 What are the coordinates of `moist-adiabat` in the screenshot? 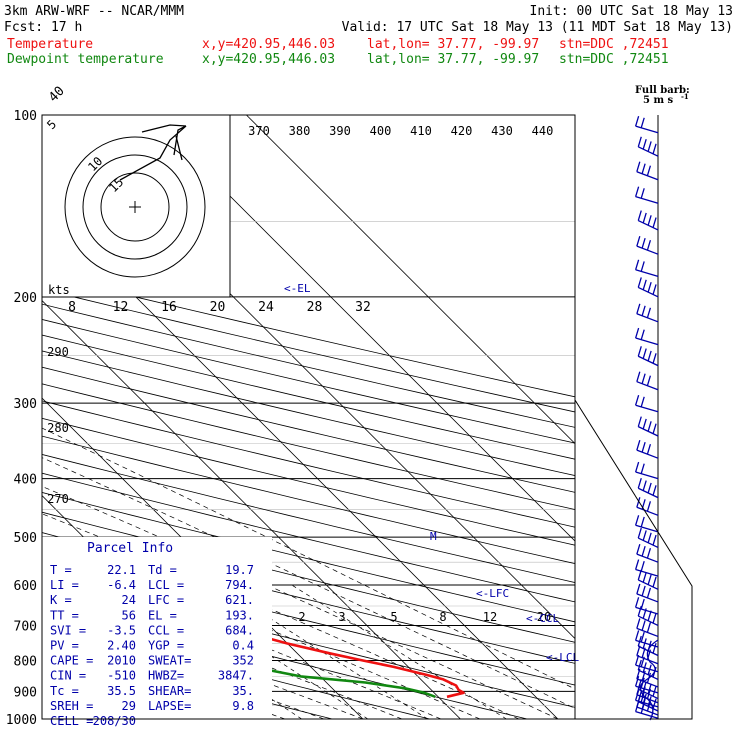 It's located at (261, 629).